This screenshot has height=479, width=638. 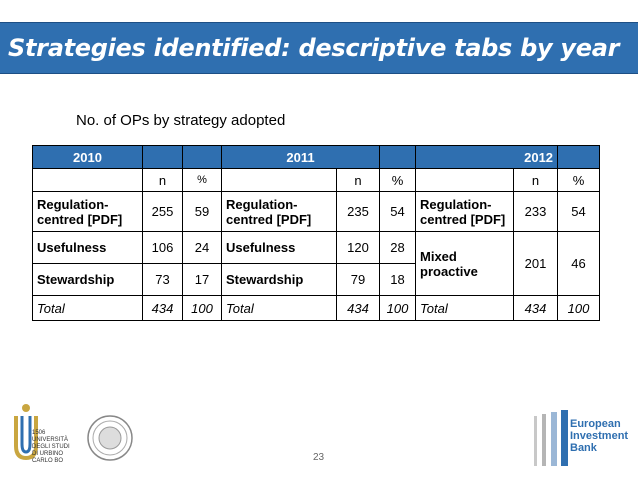 What do you see at coordinates (599, 436) in the screenshot?
I see `eib-logo-text: European Investment Bank` at bounding box center [599, 436].